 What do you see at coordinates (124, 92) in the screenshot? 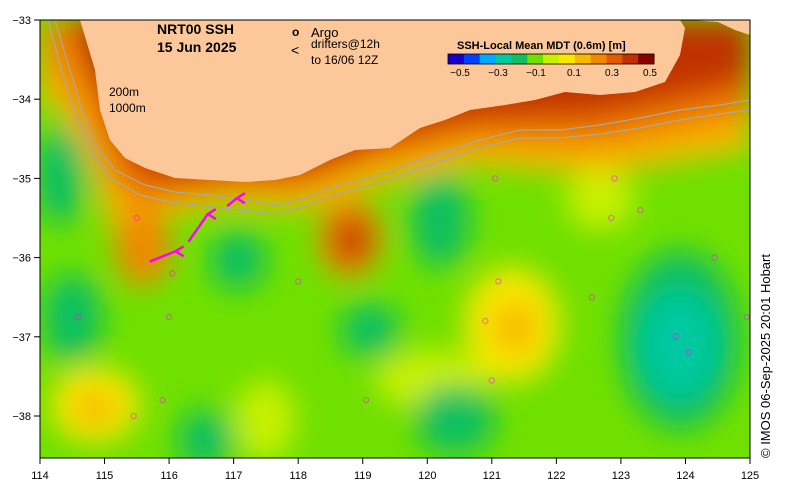
I see `isobath-label-200: 200m` at bounding box center [124, 92].